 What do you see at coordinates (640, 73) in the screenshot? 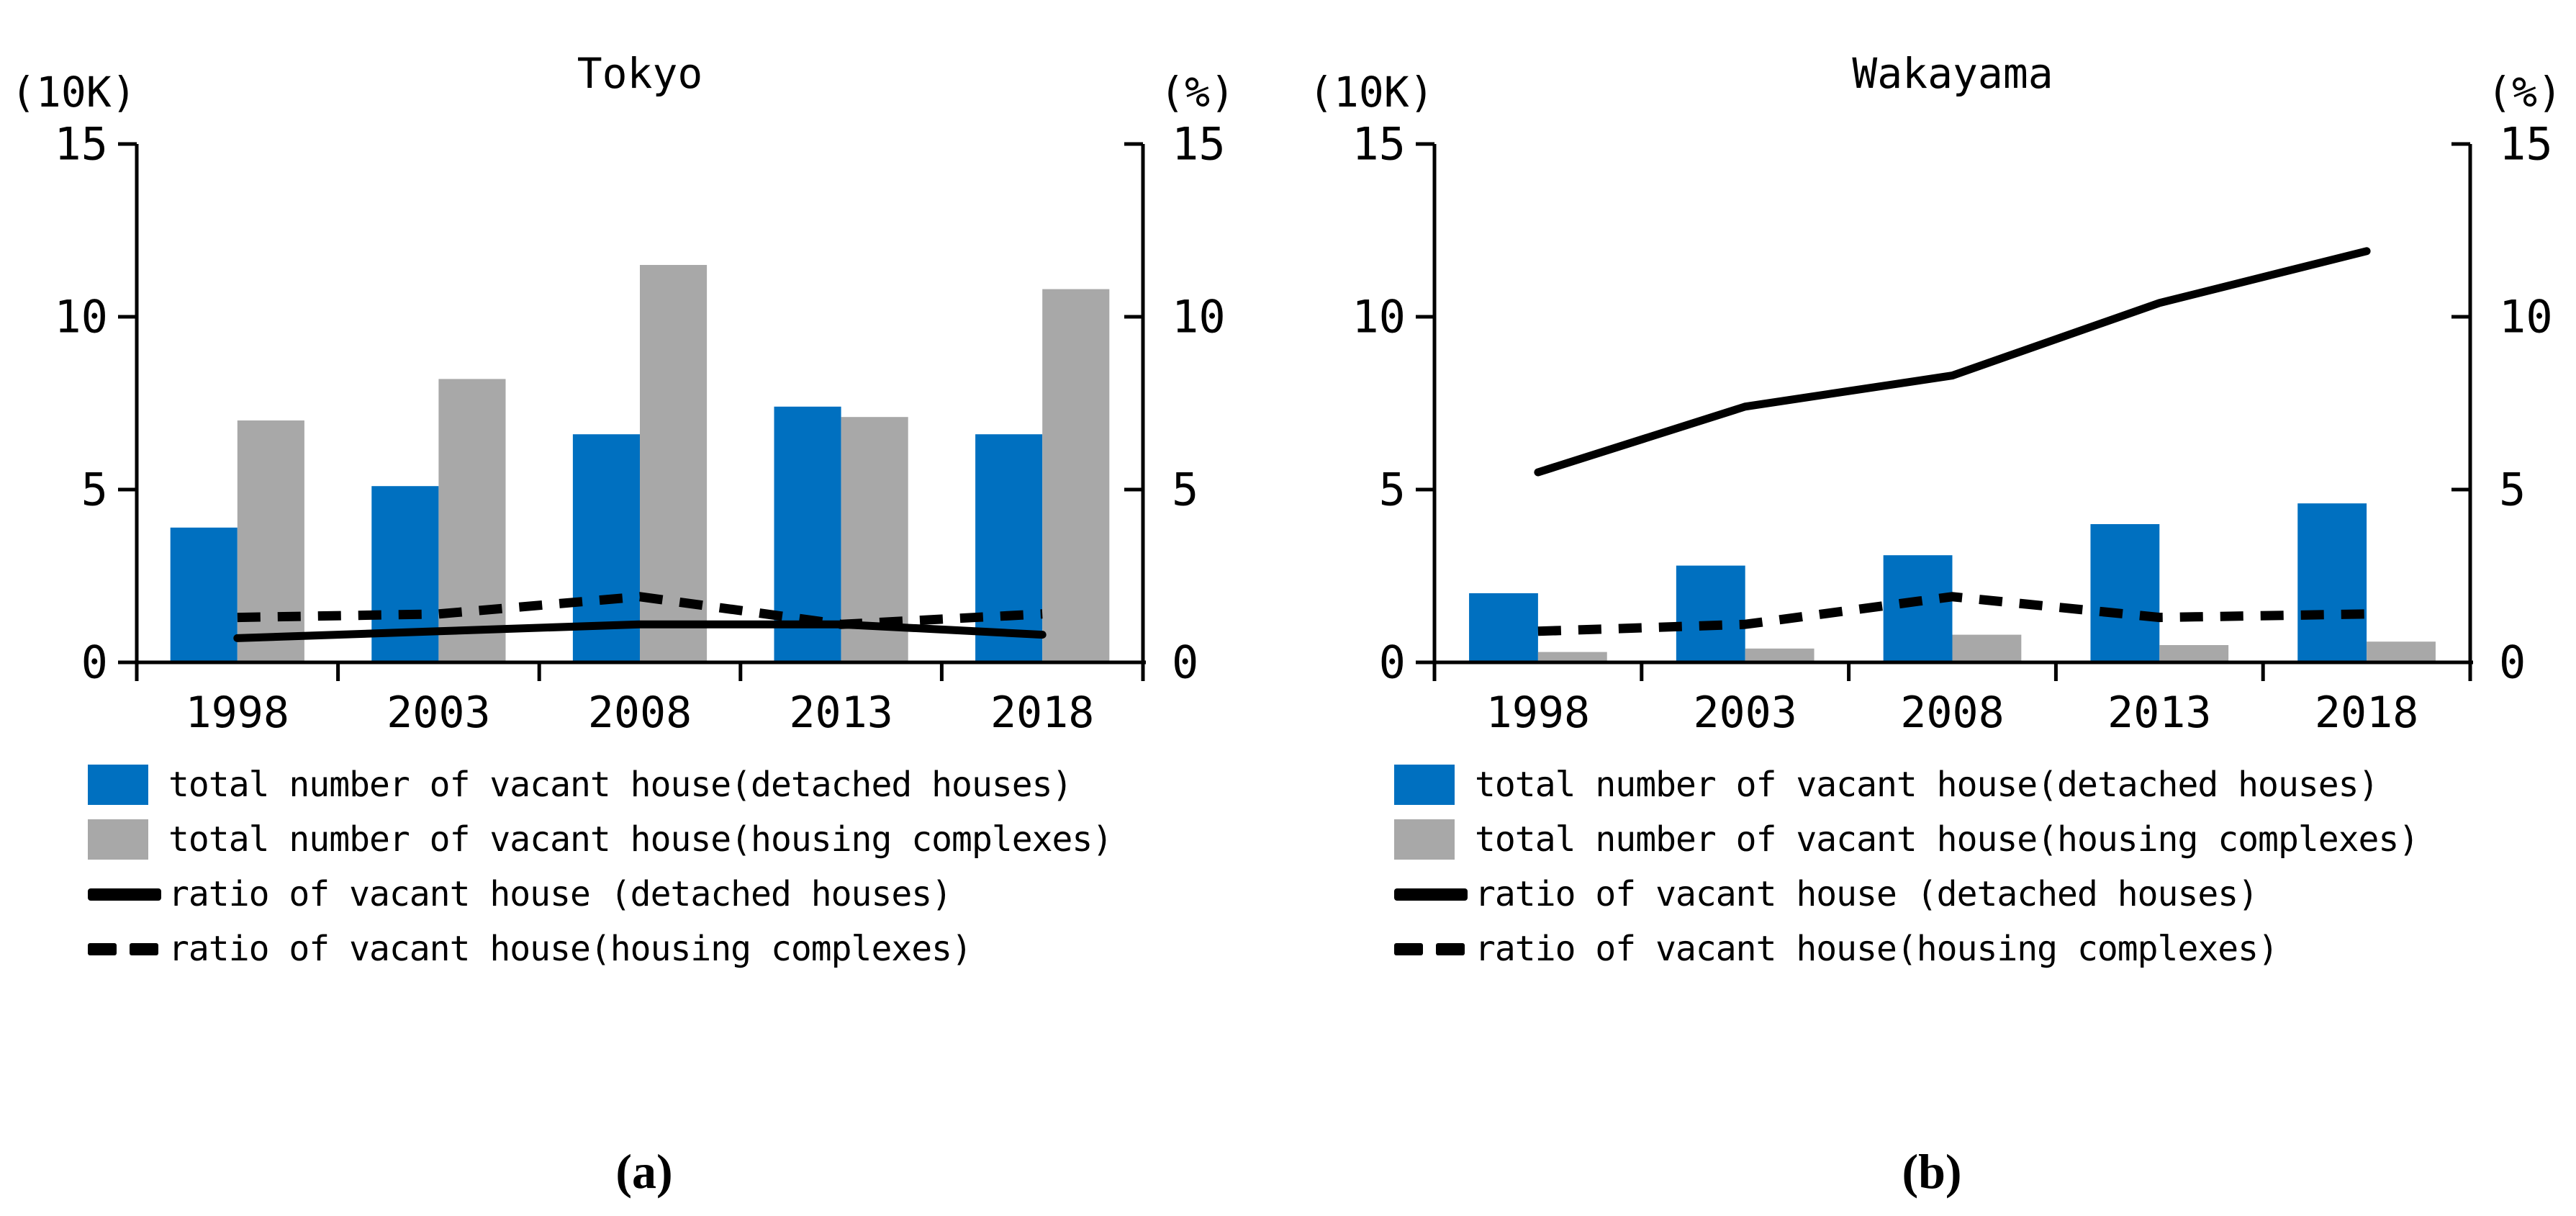
I see `chart-title: Tokyo` at bounding box center [640, 73].